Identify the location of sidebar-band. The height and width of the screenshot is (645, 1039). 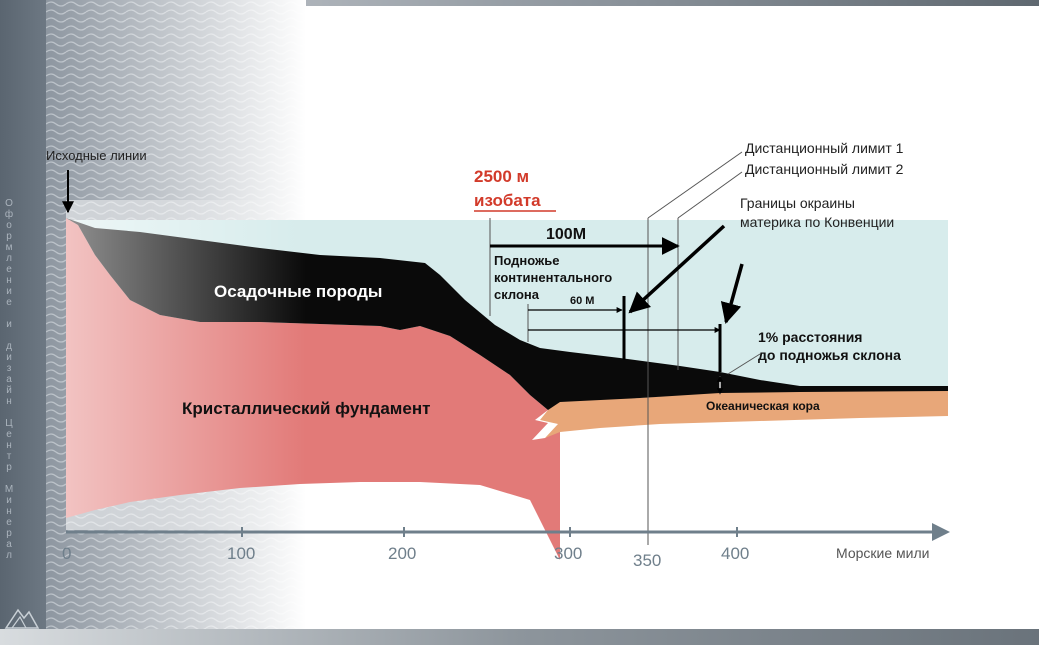
(23, 322).